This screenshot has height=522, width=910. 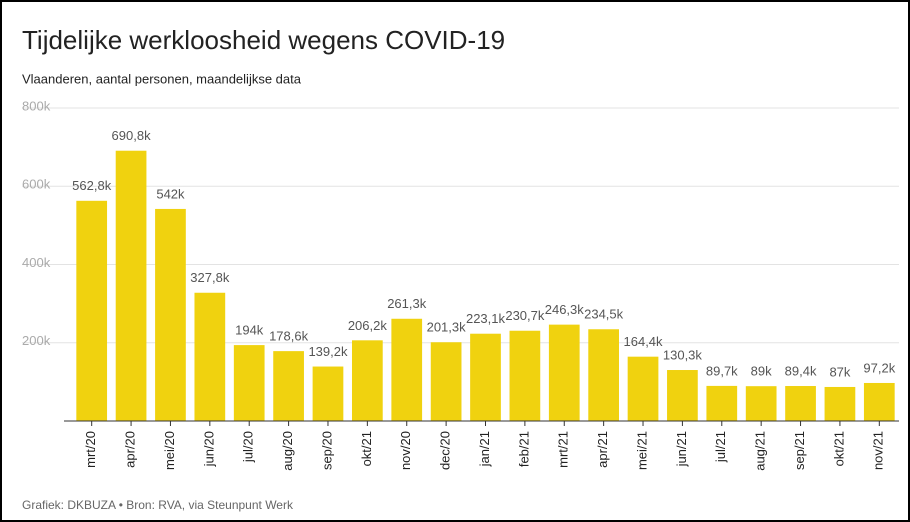 What do you see at coordinates (36, 105) in the screenshot?
I see `y-tick-label: 800k` at bounding box center [36, 105].